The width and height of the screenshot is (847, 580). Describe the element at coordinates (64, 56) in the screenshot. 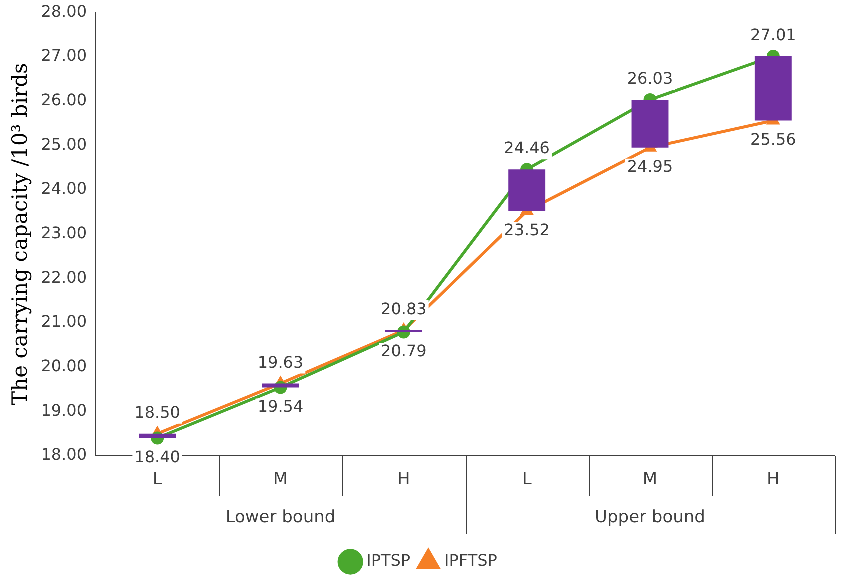

I see `y-tick-label: 27.00` at that location.